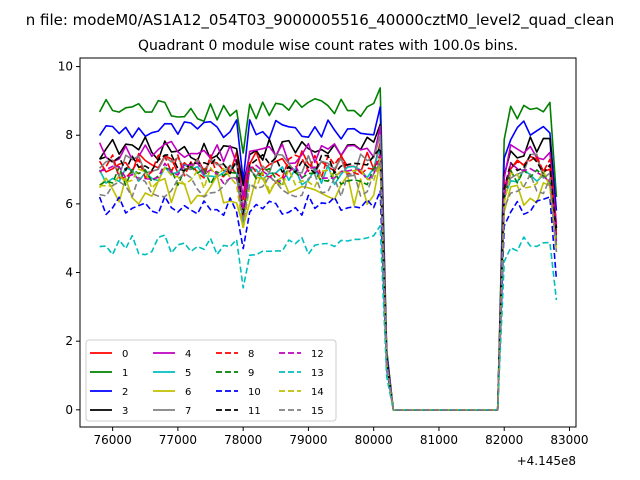  Describe the element at coordinates (317, 411) in the screenshot. I see `legend-label: 15` at that location.